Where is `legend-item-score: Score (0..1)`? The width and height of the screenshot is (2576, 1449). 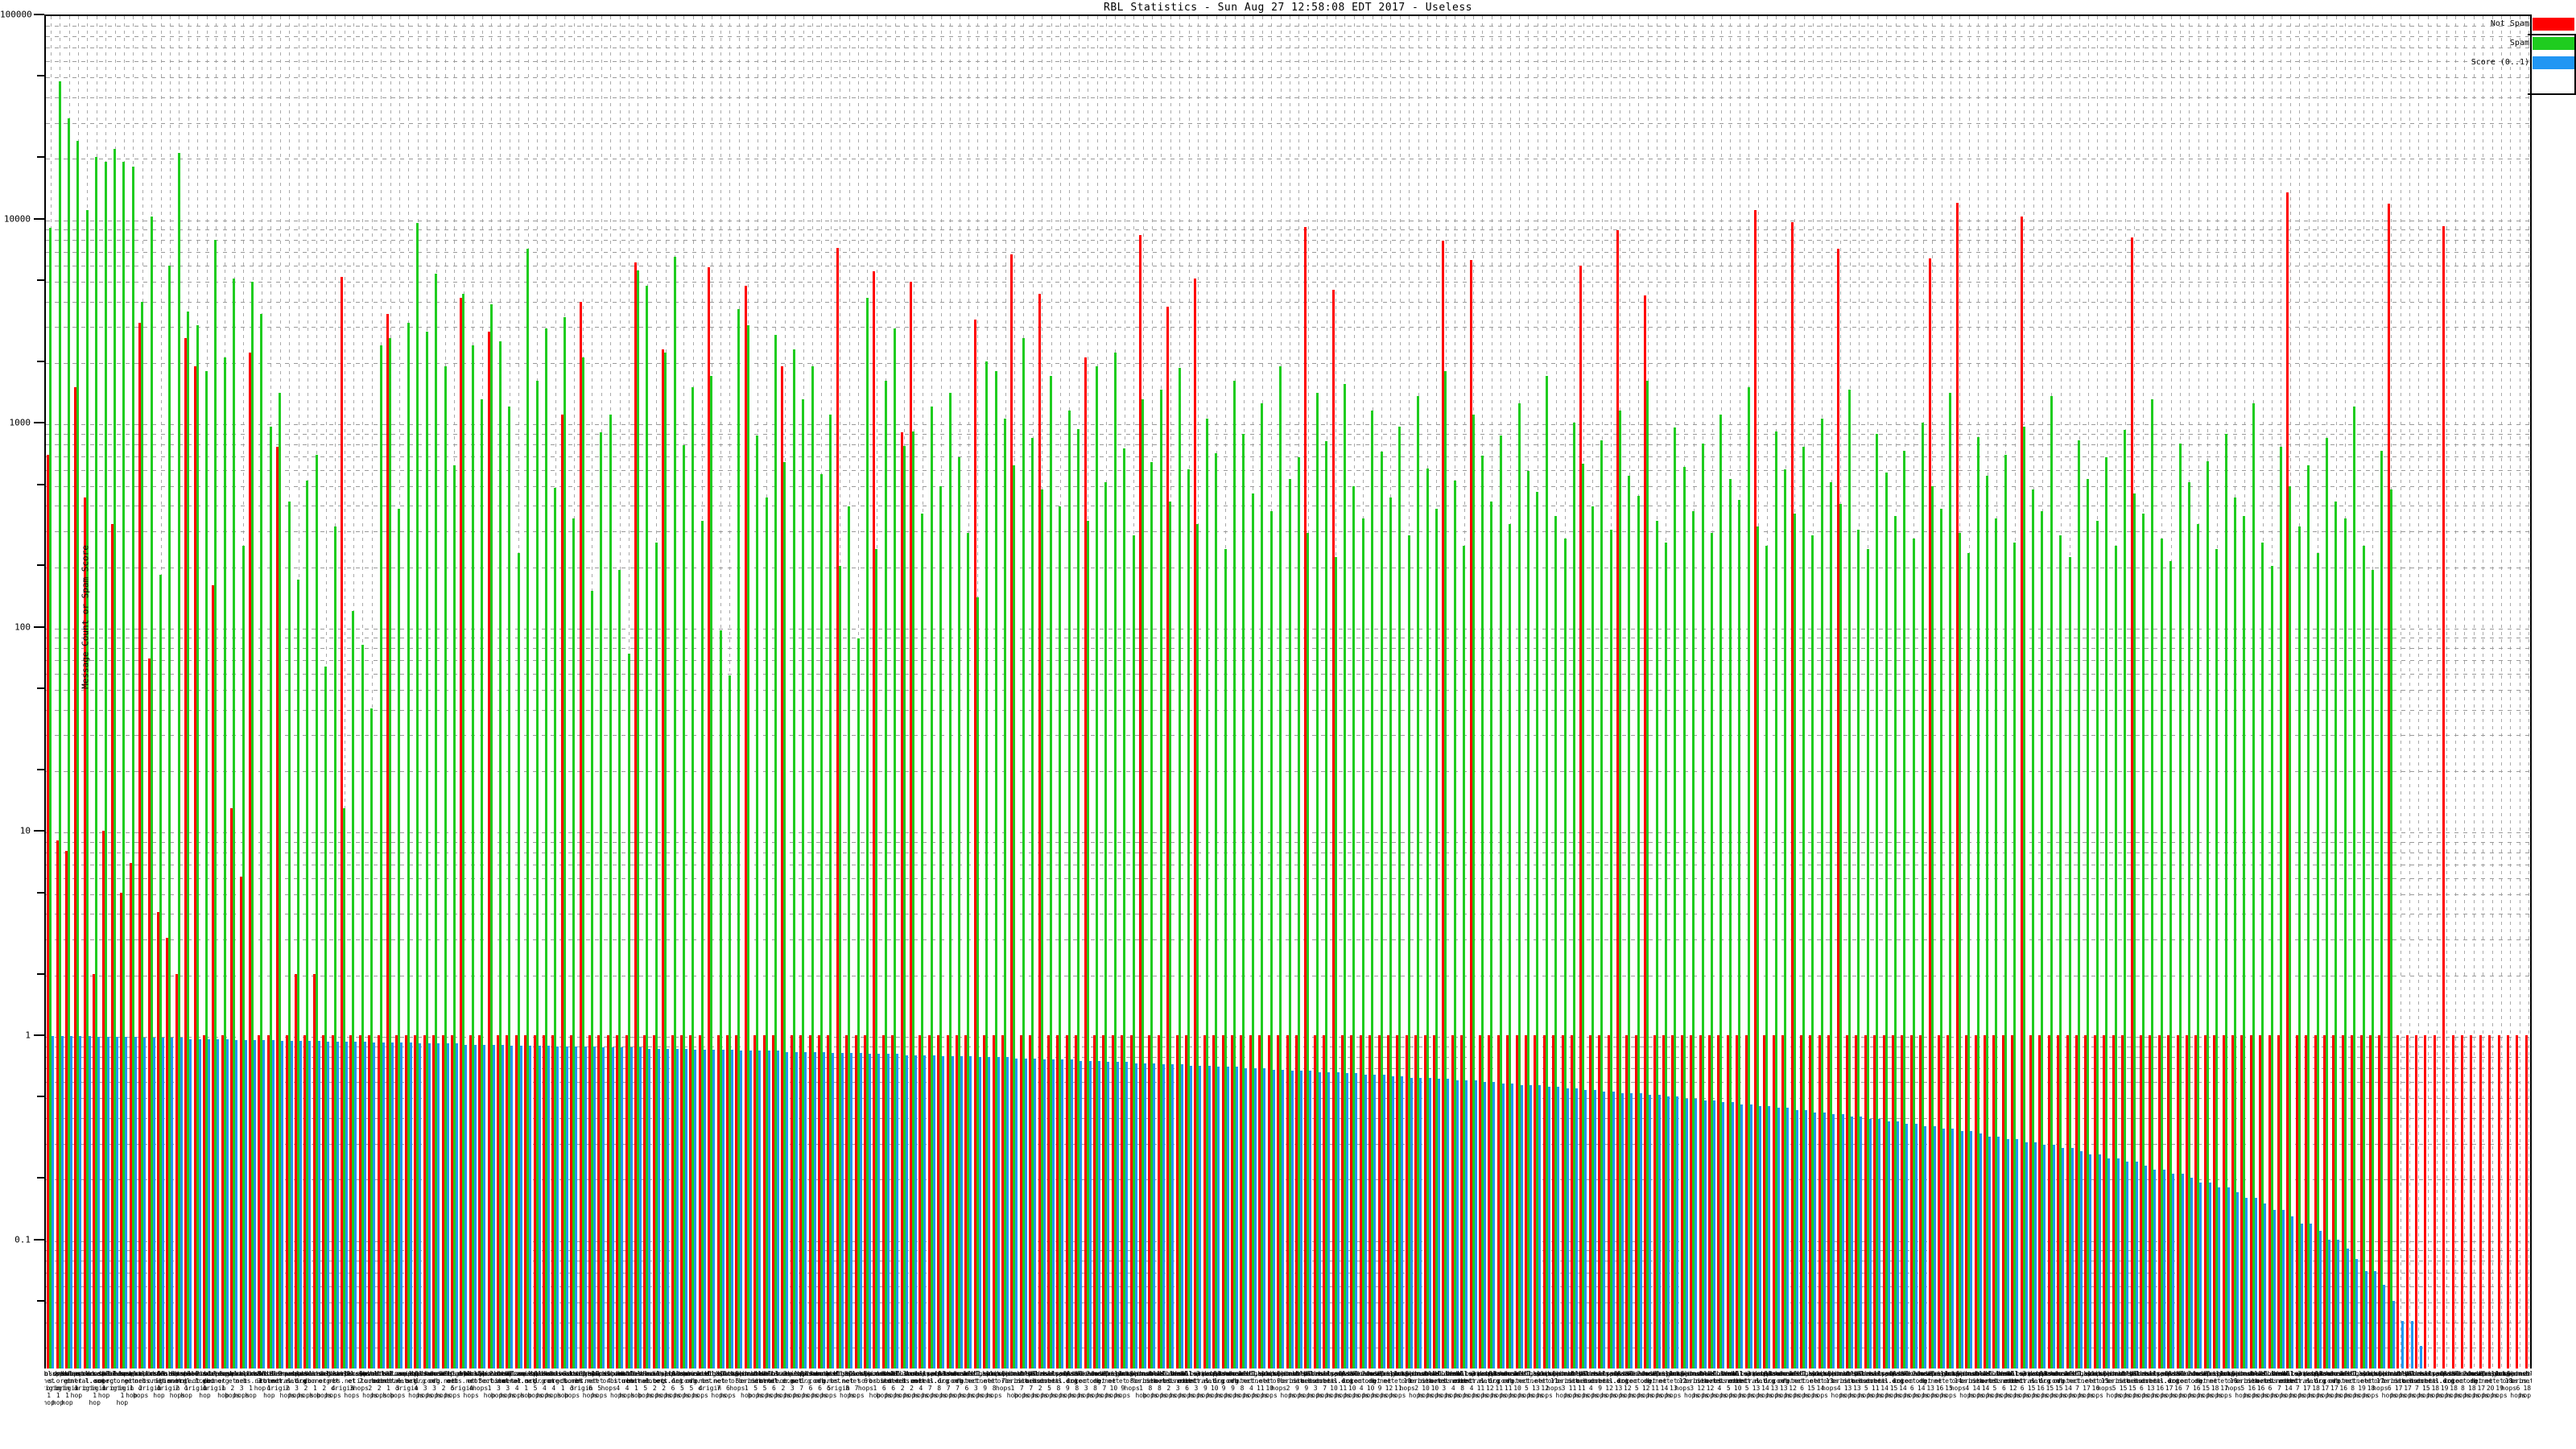 legend-item-score: Score (0..1) is located at coordinates (2495, 63).